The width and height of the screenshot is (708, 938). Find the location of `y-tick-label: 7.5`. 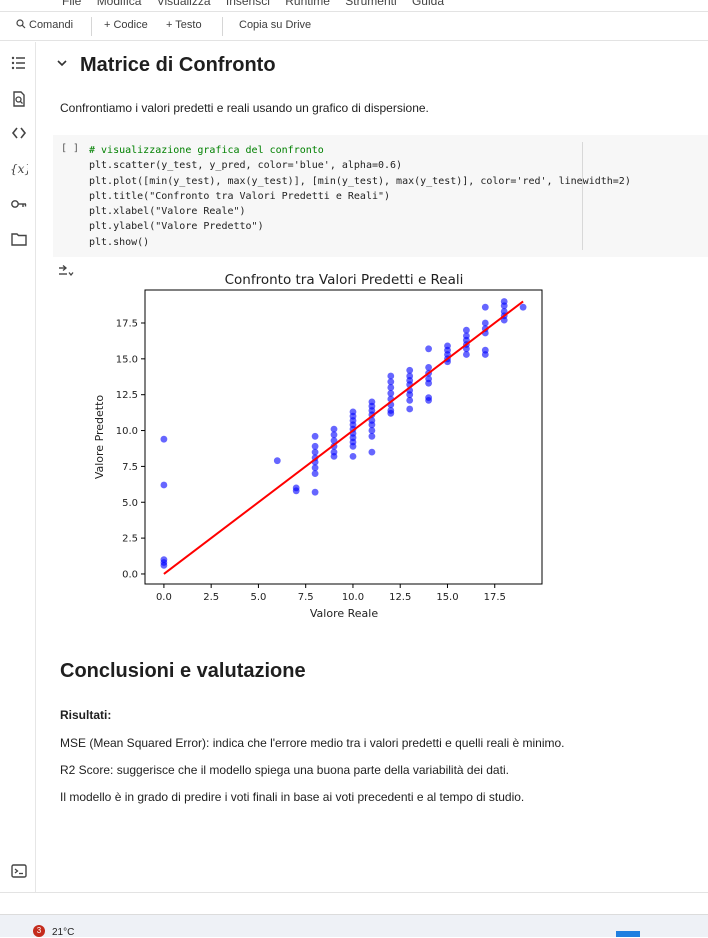

y-tick-label: 7.5 is located at coordinates (130, 467).